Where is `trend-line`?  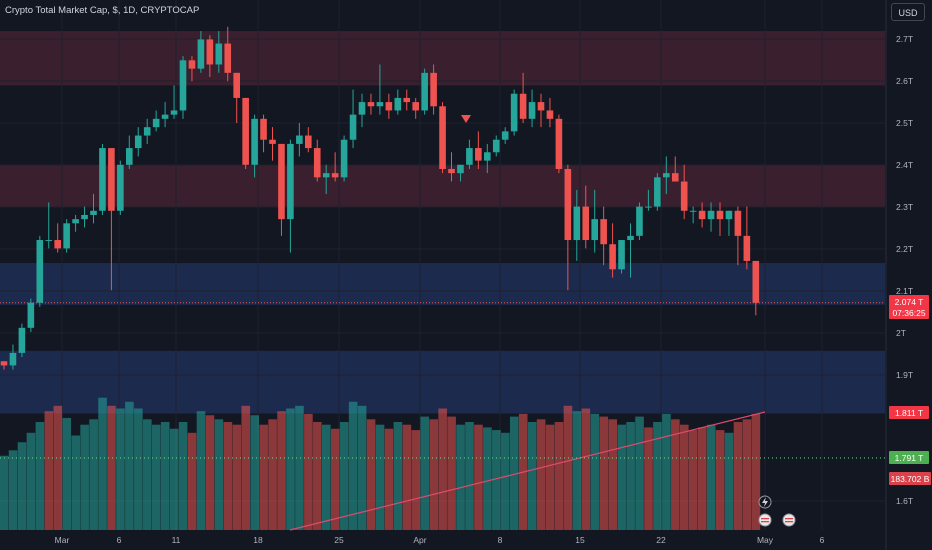 trend-line is located at coordinates (527, 471).